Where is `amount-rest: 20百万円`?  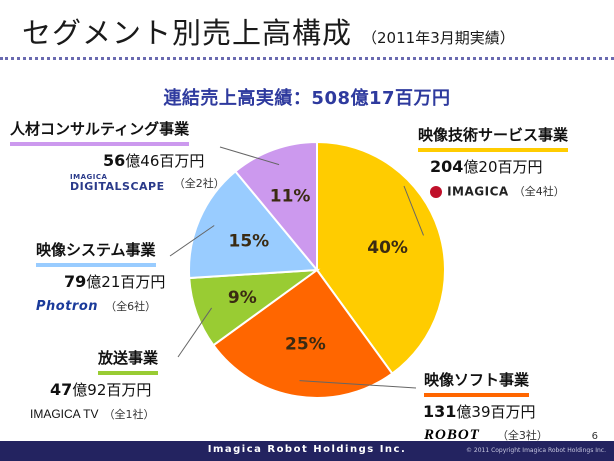
amount-rest: 20百万円 is located at coordinates (510, 167).